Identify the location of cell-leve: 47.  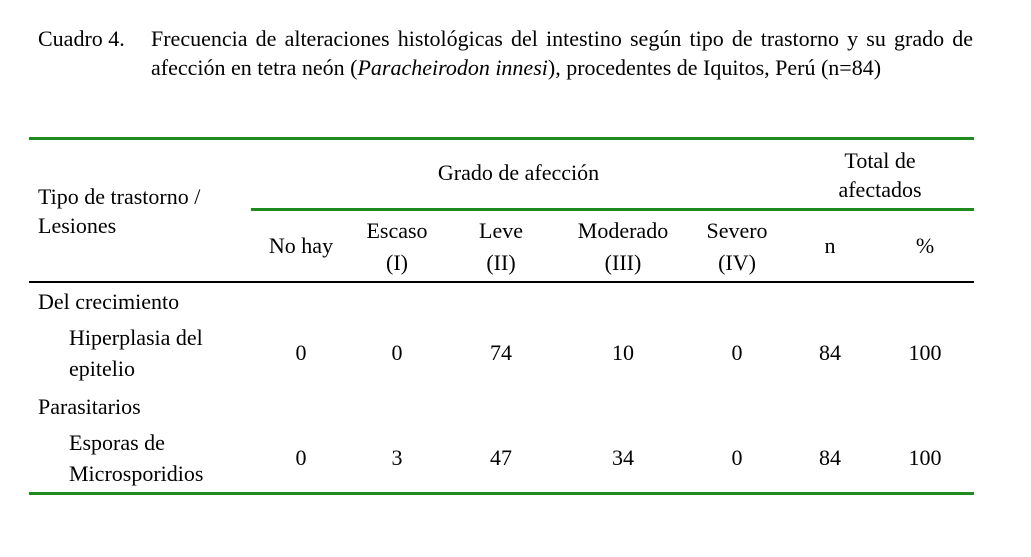
(501, 457).